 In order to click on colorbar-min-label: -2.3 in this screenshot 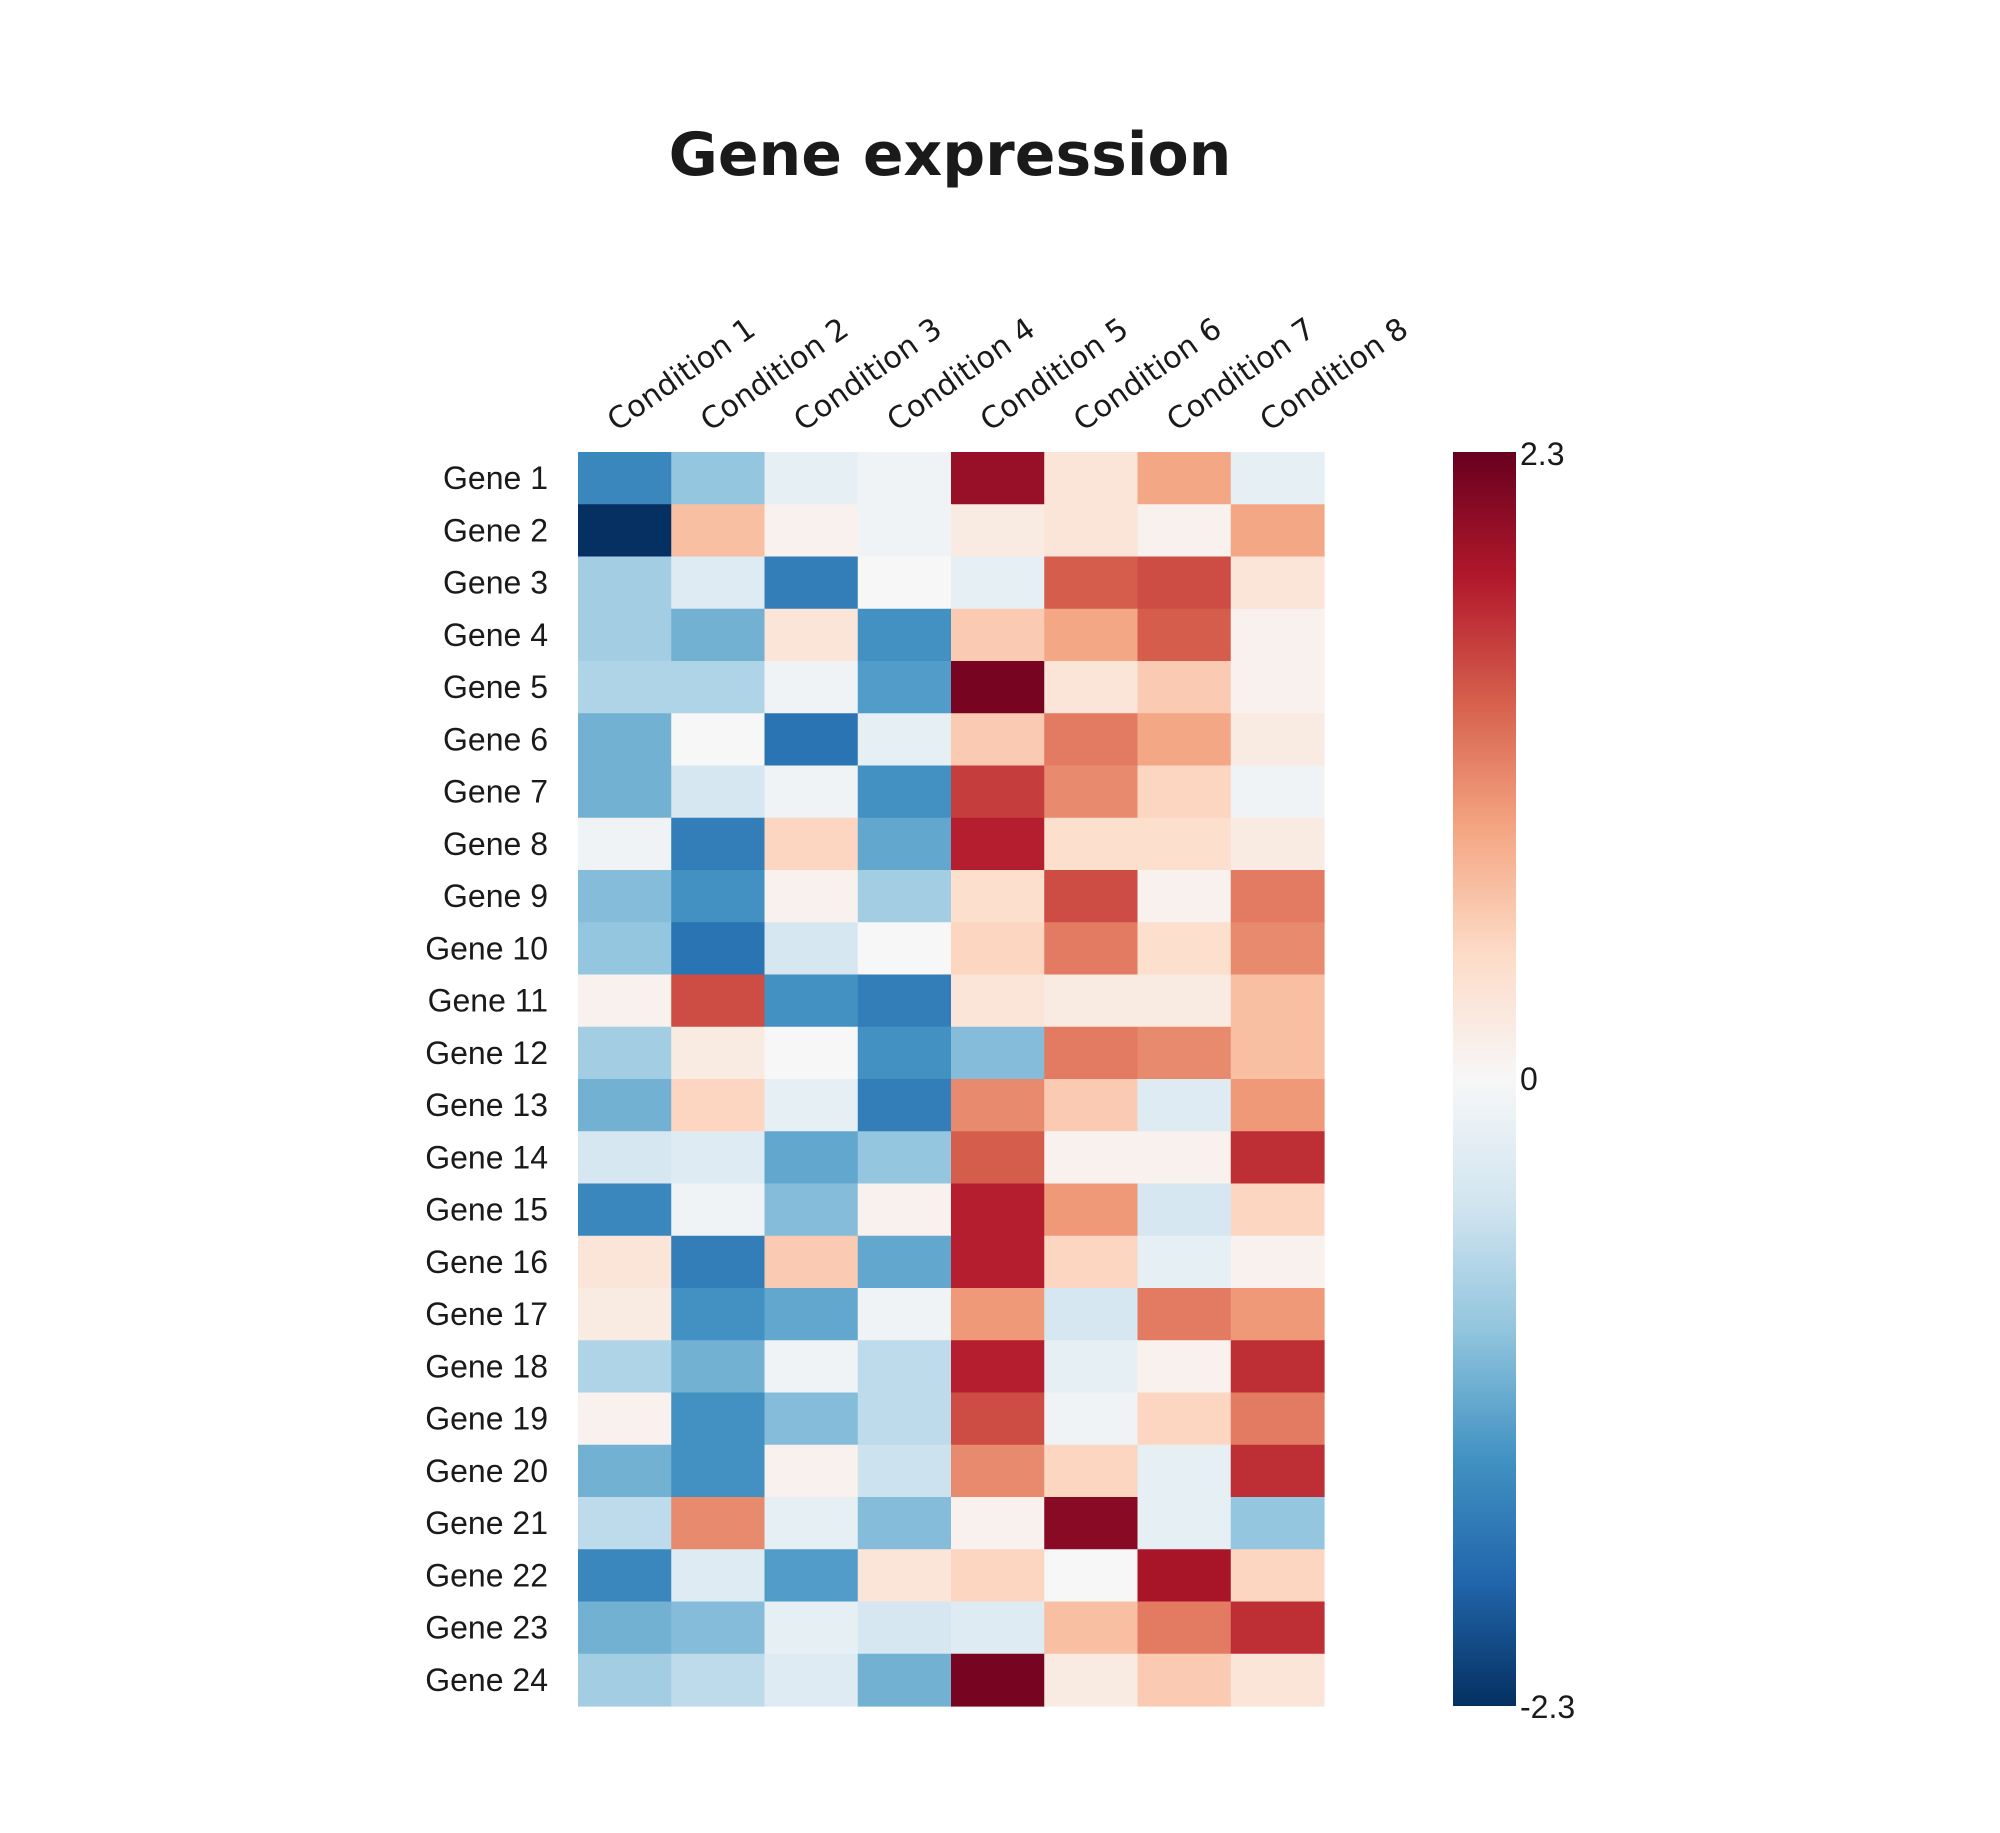, I will do `click(1547, 1707)`.